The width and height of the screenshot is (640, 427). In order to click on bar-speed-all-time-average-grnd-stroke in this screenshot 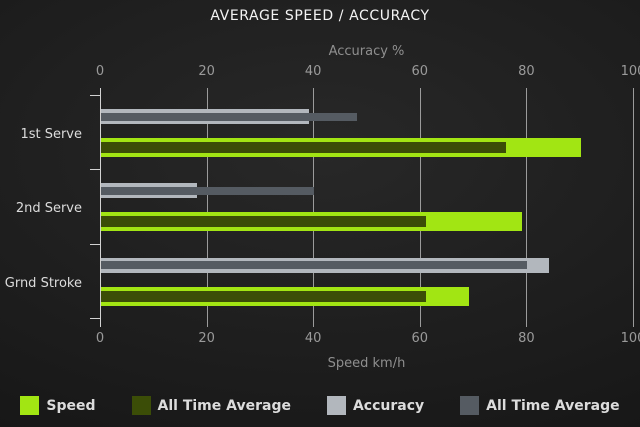, I will do `click(264, 296)`.